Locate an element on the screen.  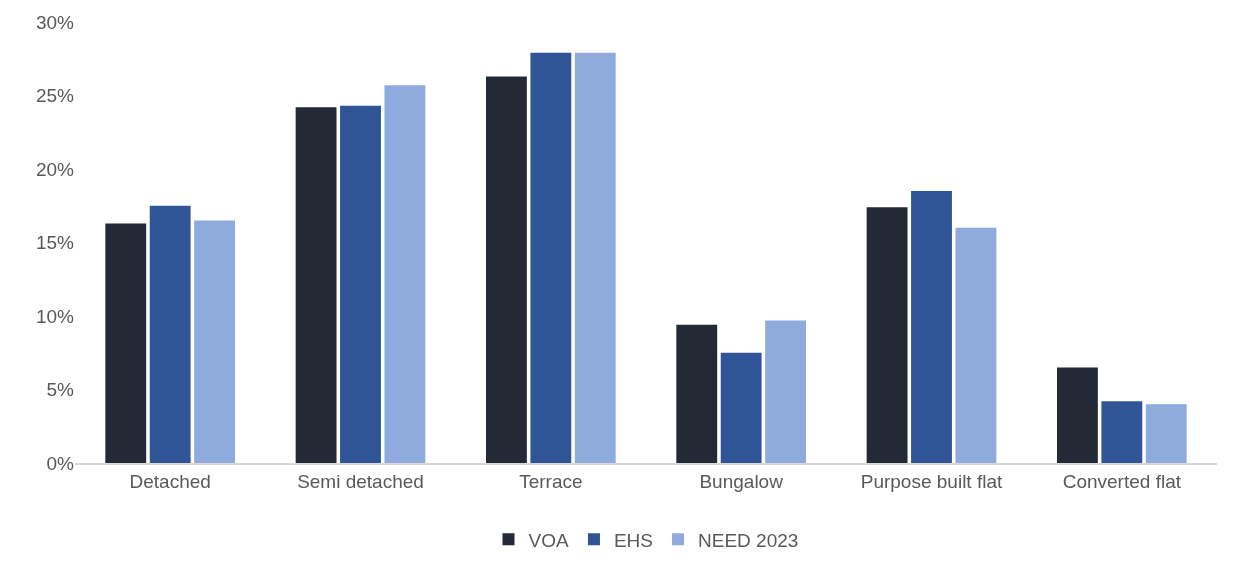
legend-label: EHS is located at coordinates (633, 540).